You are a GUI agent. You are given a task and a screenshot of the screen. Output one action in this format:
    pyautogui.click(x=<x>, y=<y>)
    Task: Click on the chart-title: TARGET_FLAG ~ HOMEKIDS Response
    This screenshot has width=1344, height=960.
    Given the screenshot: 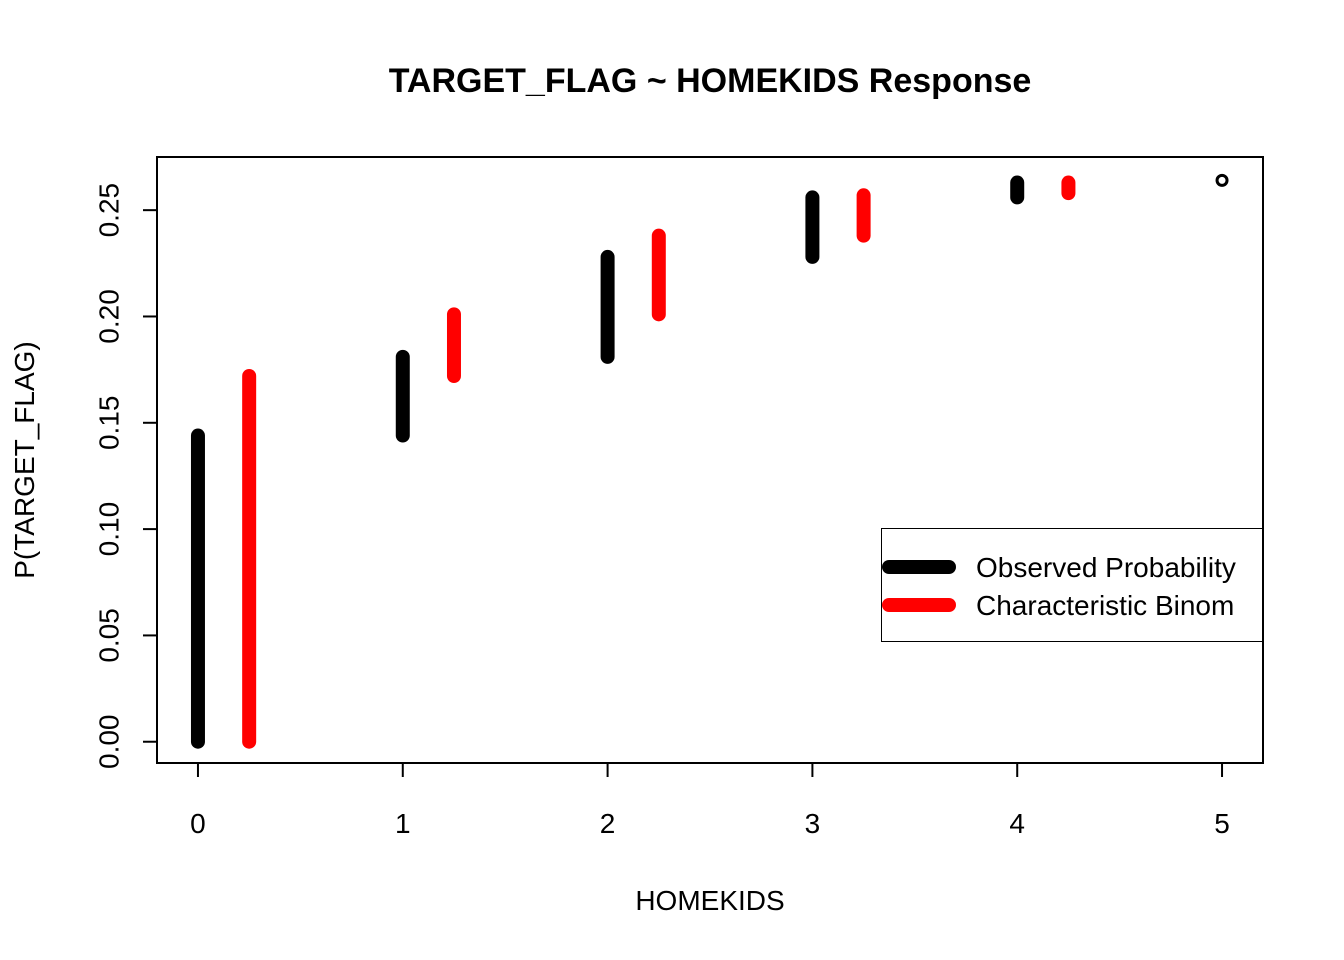 What is the action you would take?
    pyautogui.click(x=710, y=81)
    